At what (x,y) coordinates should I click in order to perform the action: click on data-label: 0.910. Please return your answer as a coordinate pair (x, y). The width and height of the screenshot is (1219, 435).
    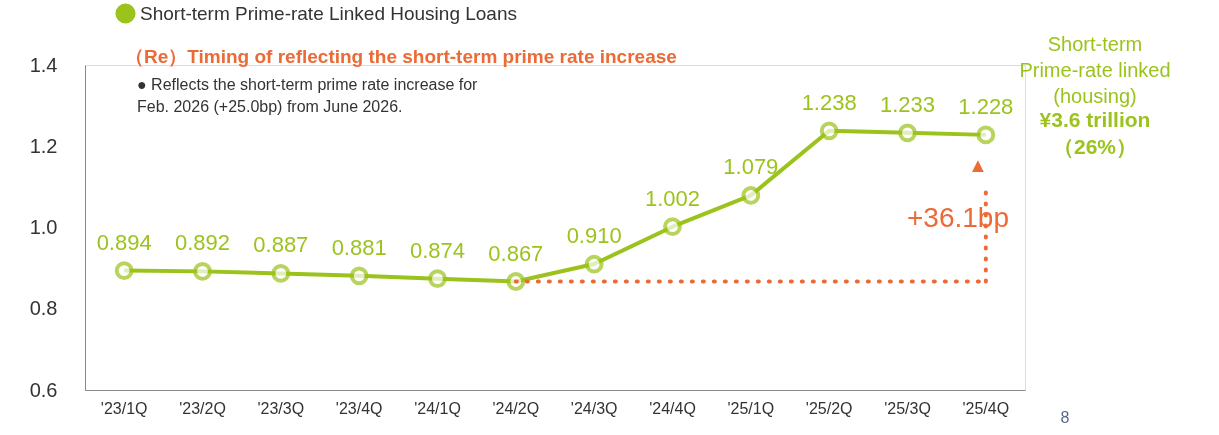
    Looking at the image, I should click on (594, 236).